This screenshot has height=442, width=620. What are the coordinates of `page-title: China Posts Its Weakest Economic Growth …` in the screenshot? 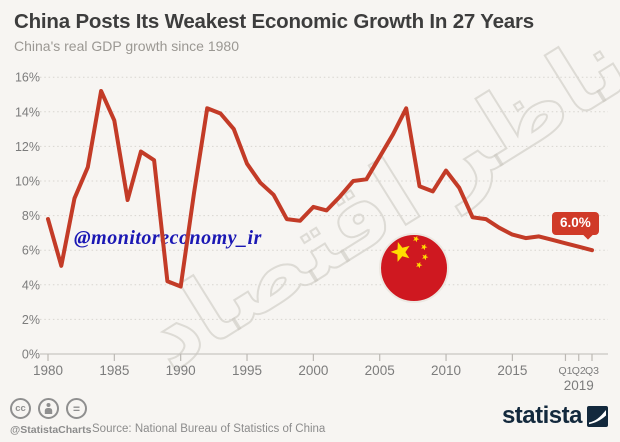 It's located at (274, 21).